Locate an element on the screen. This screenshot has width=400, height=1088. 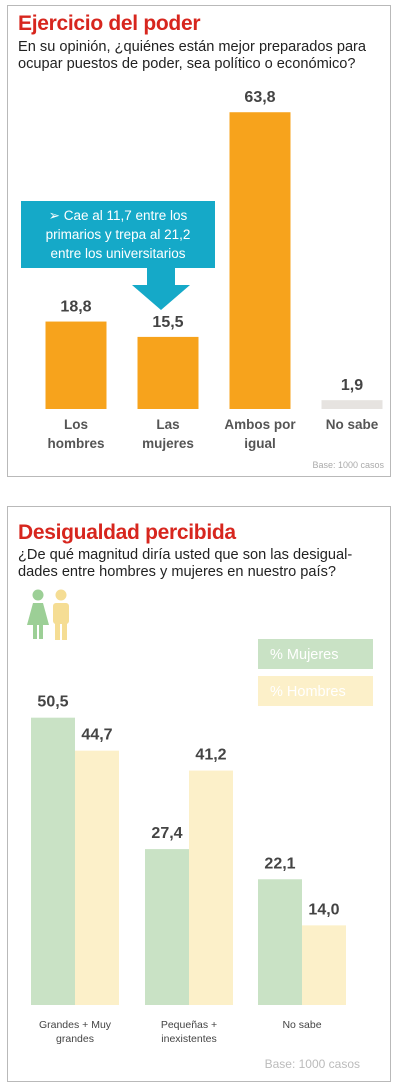
callout-arrow is located at coordinates (161, 289).